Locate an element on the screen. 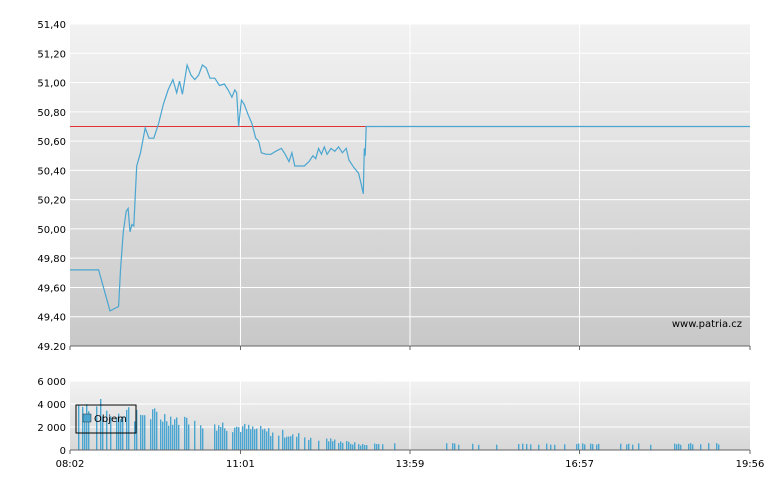 Image resolution: width=780 pixels, height=490 pixels. price-y-tick-label: 51,20 is located at coordinates (51, 54).